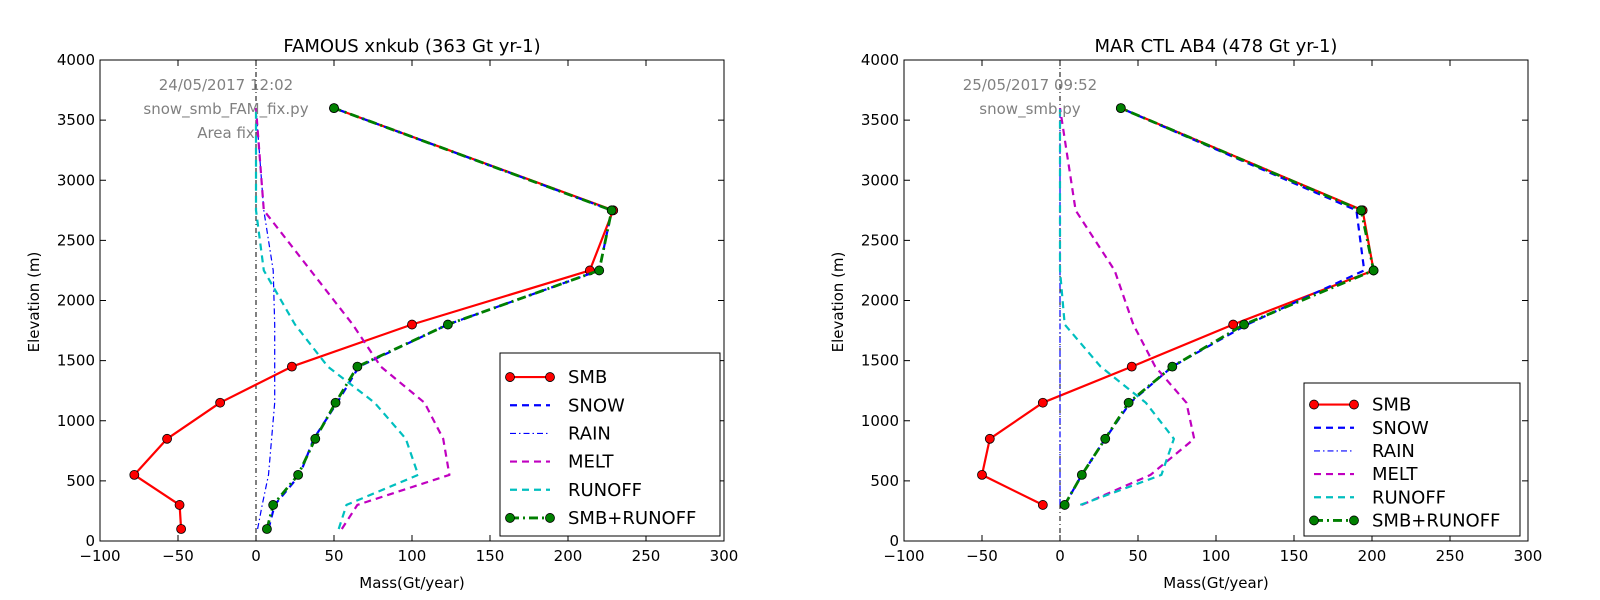 The width and height of the screenshot is (1600, 600). I want to click on x-tick-label: 200, so click(1372, 556).